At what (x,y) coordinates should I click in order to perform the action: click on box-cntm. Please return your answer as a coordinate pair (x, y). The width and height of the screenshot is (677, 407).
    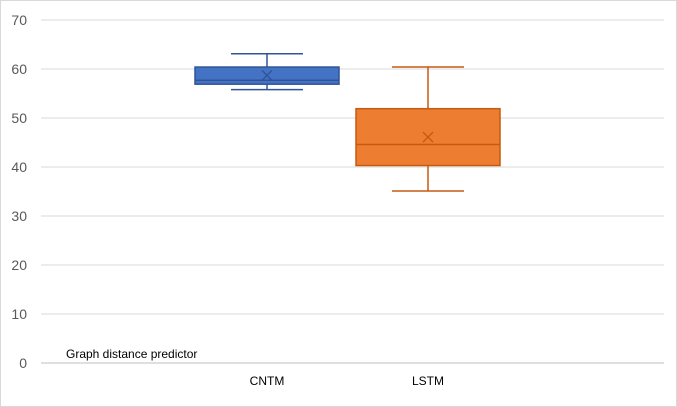
    Looking at the image, I should click on (267, 72).